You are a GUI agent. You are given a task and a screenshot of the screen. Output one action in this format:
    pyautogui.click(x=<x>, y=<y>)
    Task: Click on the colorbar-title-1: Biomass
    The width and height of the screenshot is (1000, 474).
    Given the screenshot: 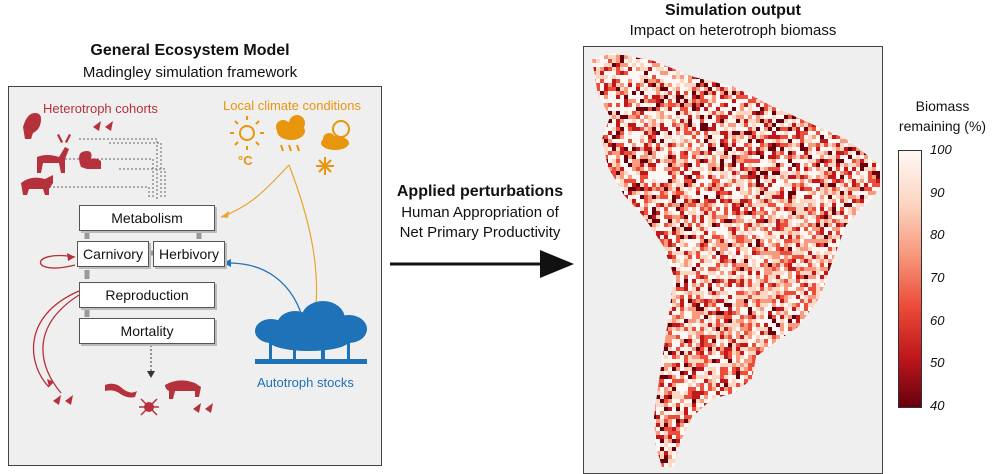 What is the action you would take?
    pyautogui.click(x=942, y=106)
    